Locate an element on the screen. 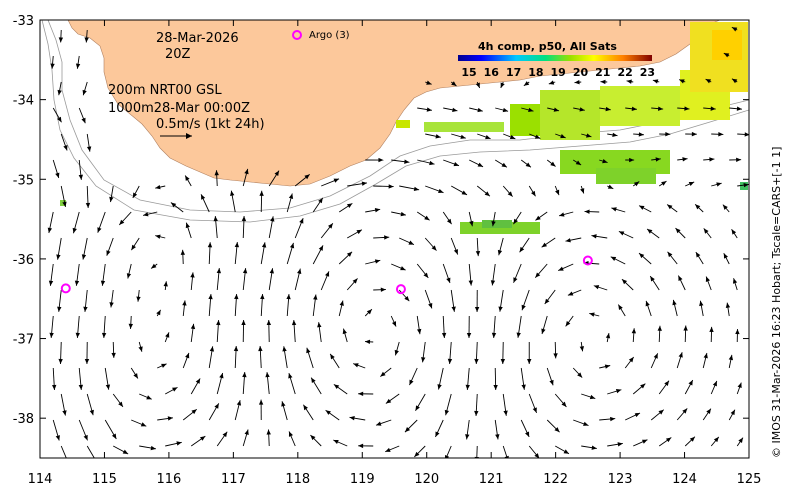 The height and width of the screenshot is (492, 791). colorbar-tick-label: 23 is located at coordinates (647, 72).